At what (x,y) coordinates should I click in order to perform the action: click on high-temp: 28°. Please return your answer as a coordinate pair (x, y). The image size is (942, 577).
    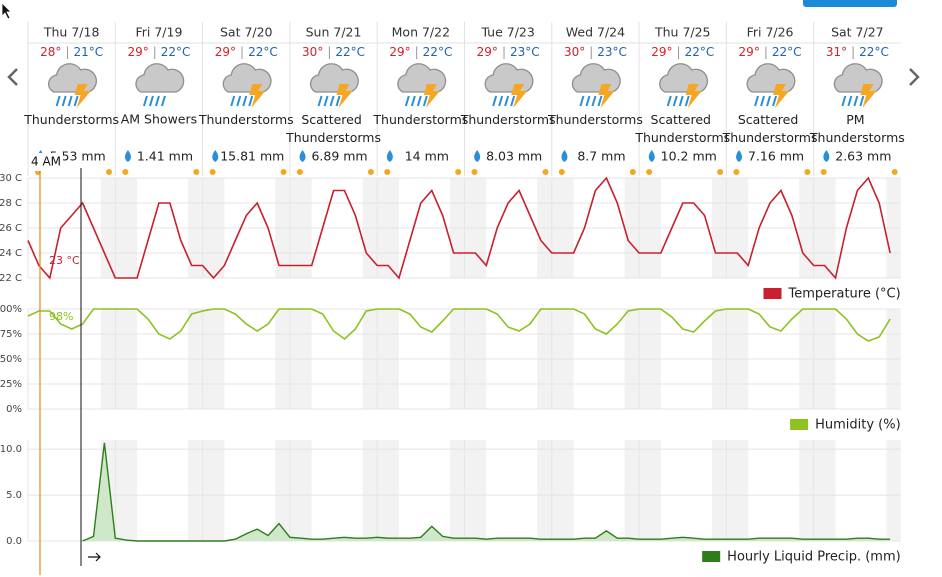
    Looking at the image, I should click on (50, 52).